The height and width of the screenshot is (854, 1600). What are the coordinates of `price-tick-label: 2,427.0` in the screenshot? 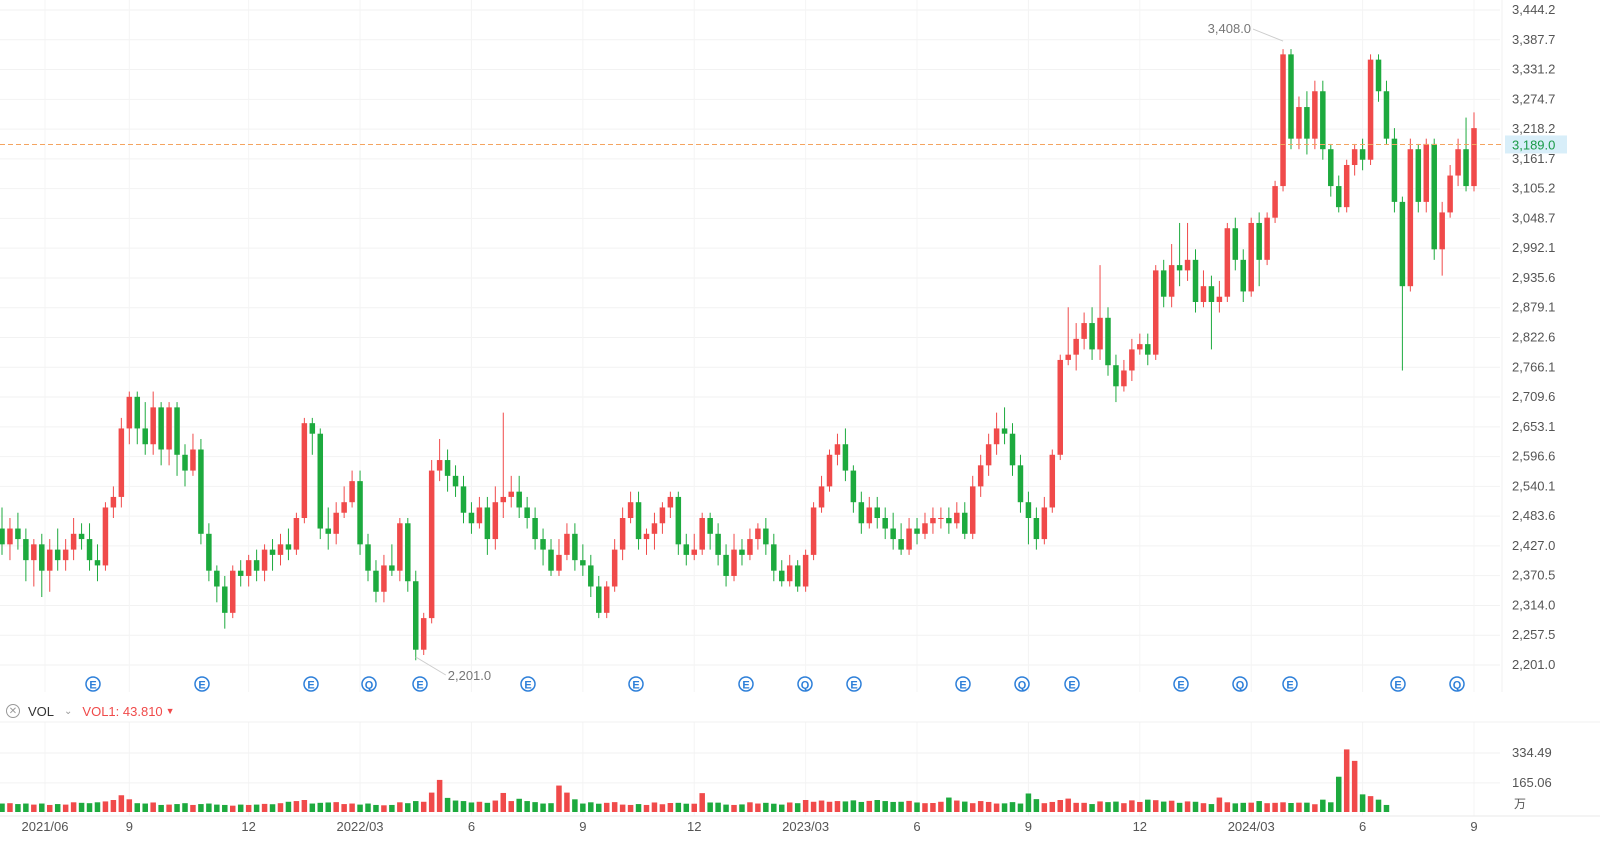 It's located at (1533, 545).